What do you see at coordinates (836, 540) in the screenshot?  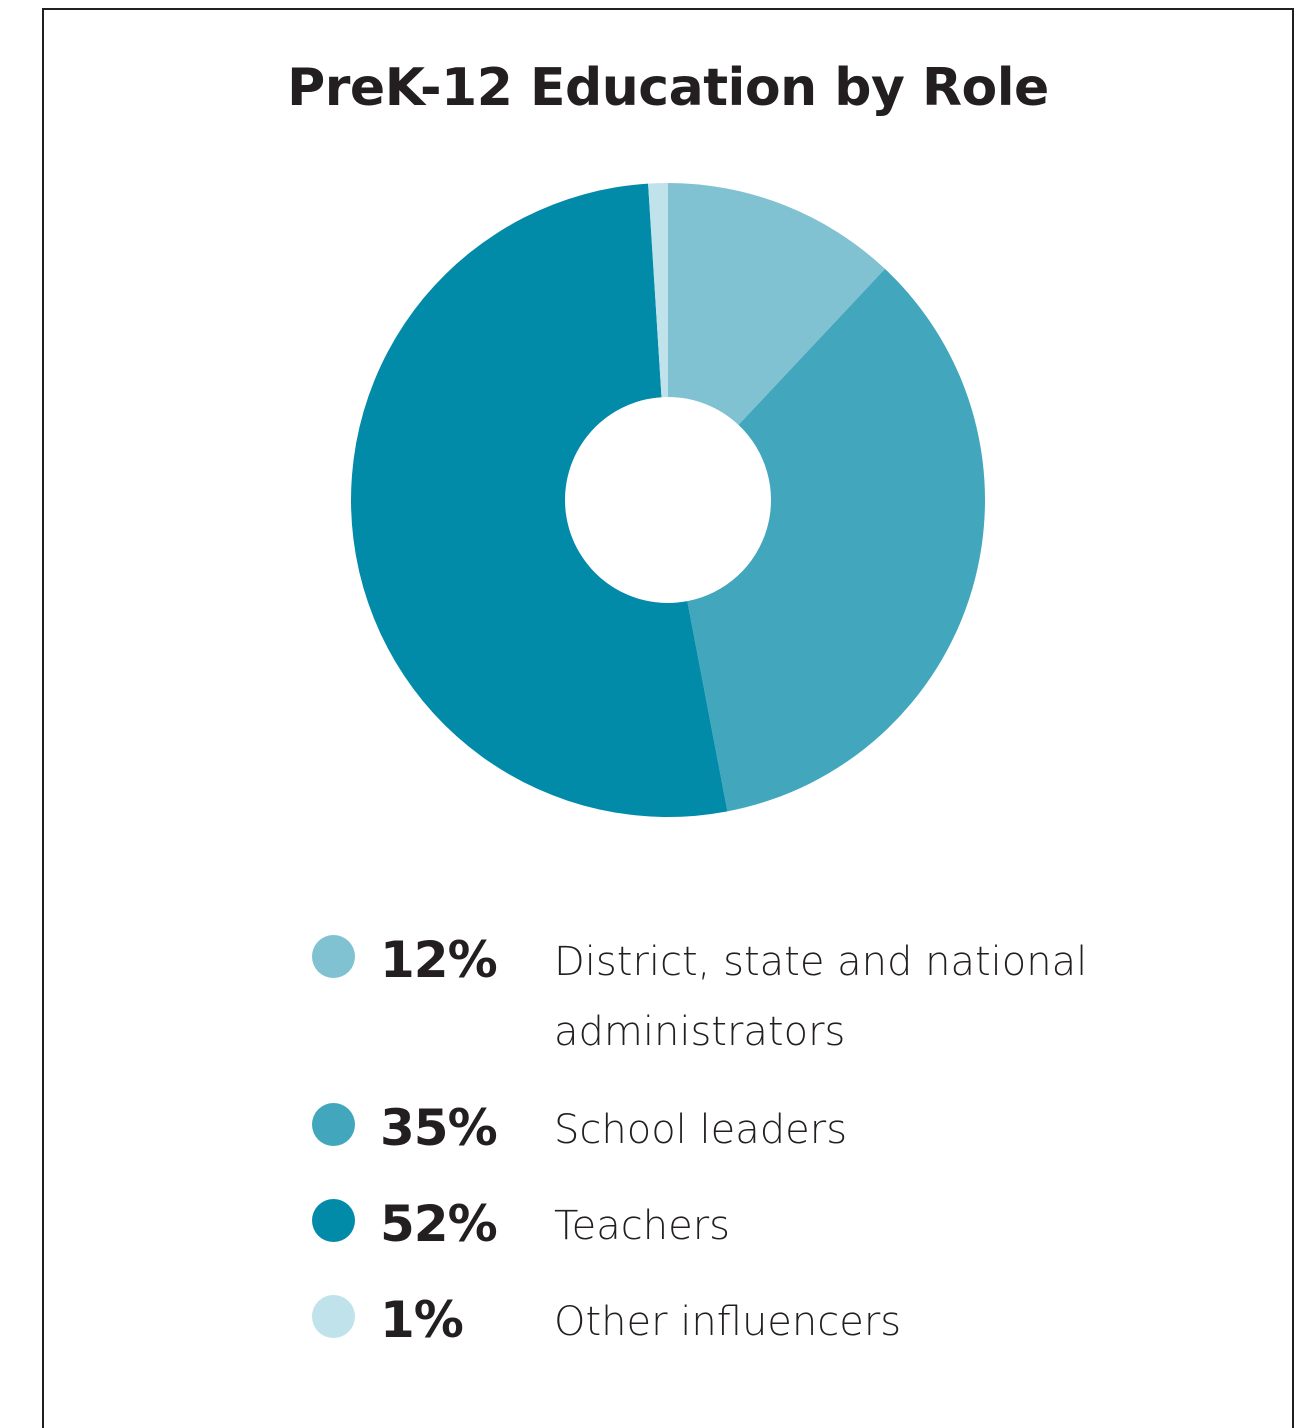 I see `slice-school-leaders` at bounding box center [836, 540].